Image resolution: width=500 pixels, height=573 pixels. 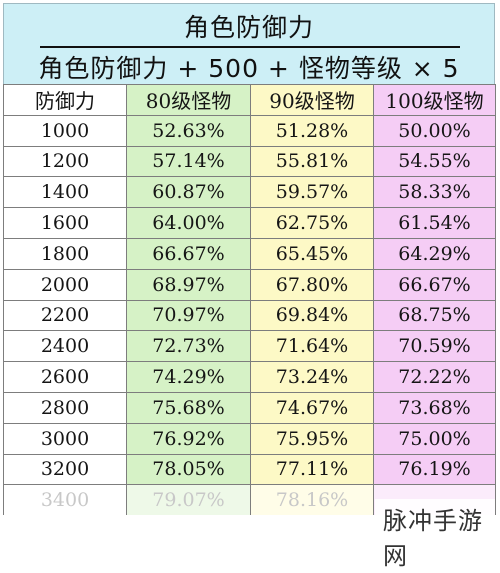 What do you see at coordinates (65, 315) in the screenshot?
I see `cell-defense: 2200` at bounding box center [65, 315].